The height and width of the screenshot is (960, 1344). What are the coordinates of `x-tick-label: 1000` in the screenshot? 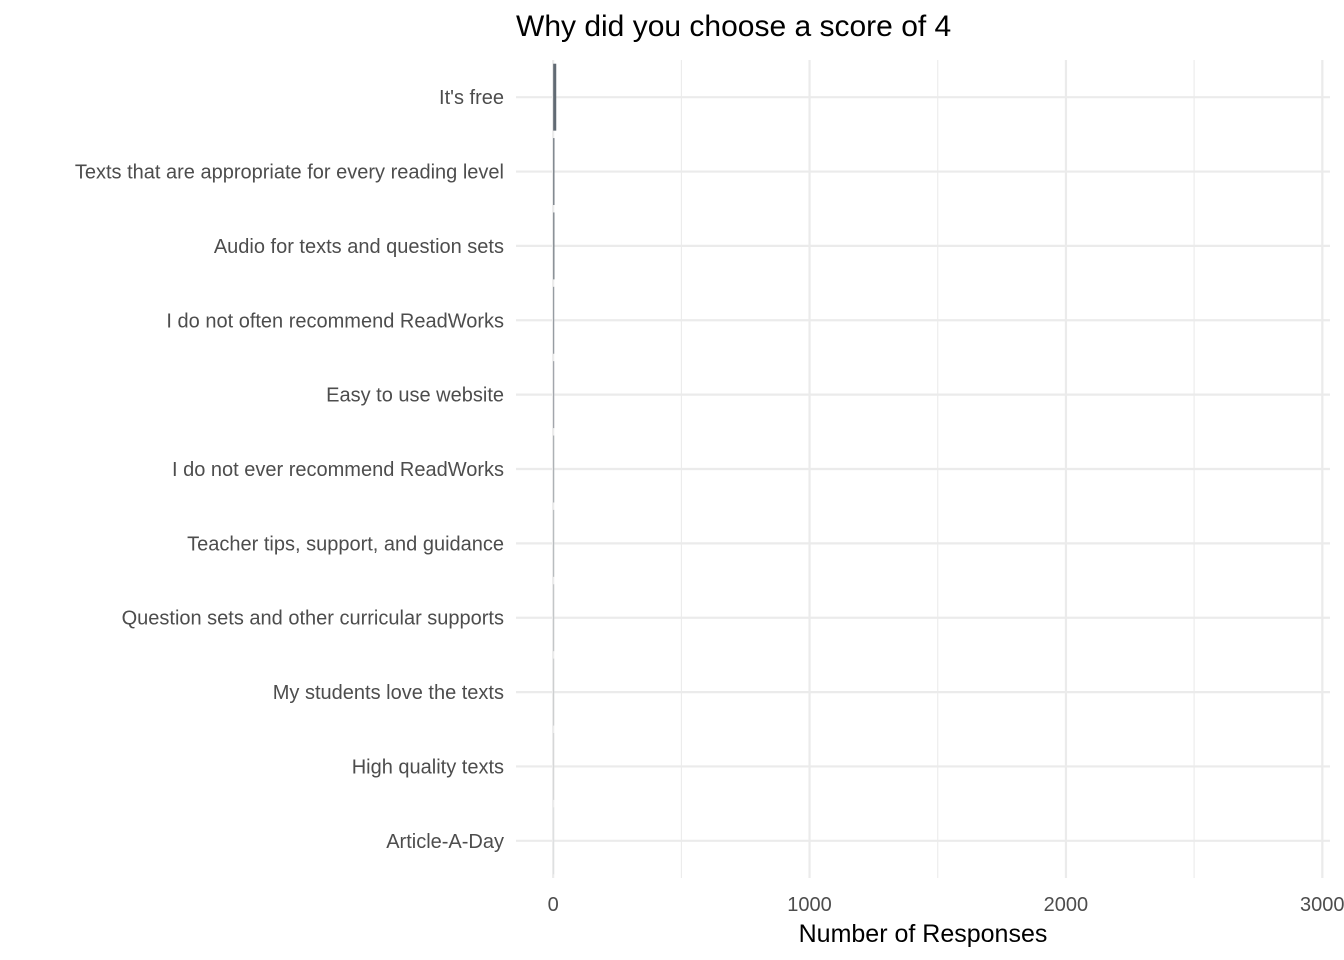 It's located at (809, 905).